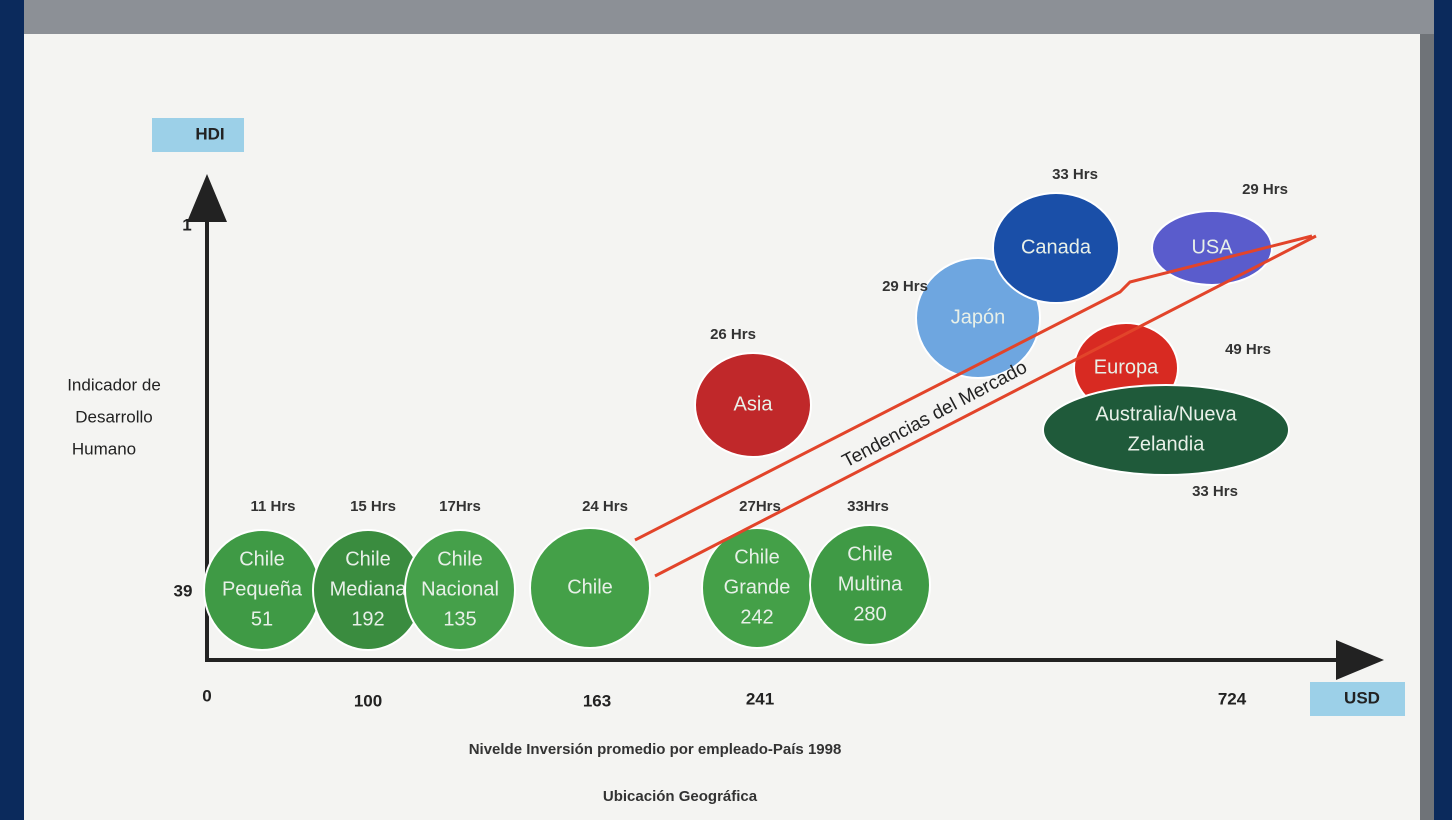 This screenshot has width=1452, height=820. What do you see at coordinates (272, 506) in the screenshot?
I see `bubble-hours: 11 Hrs` at bounding box center [272, 506].